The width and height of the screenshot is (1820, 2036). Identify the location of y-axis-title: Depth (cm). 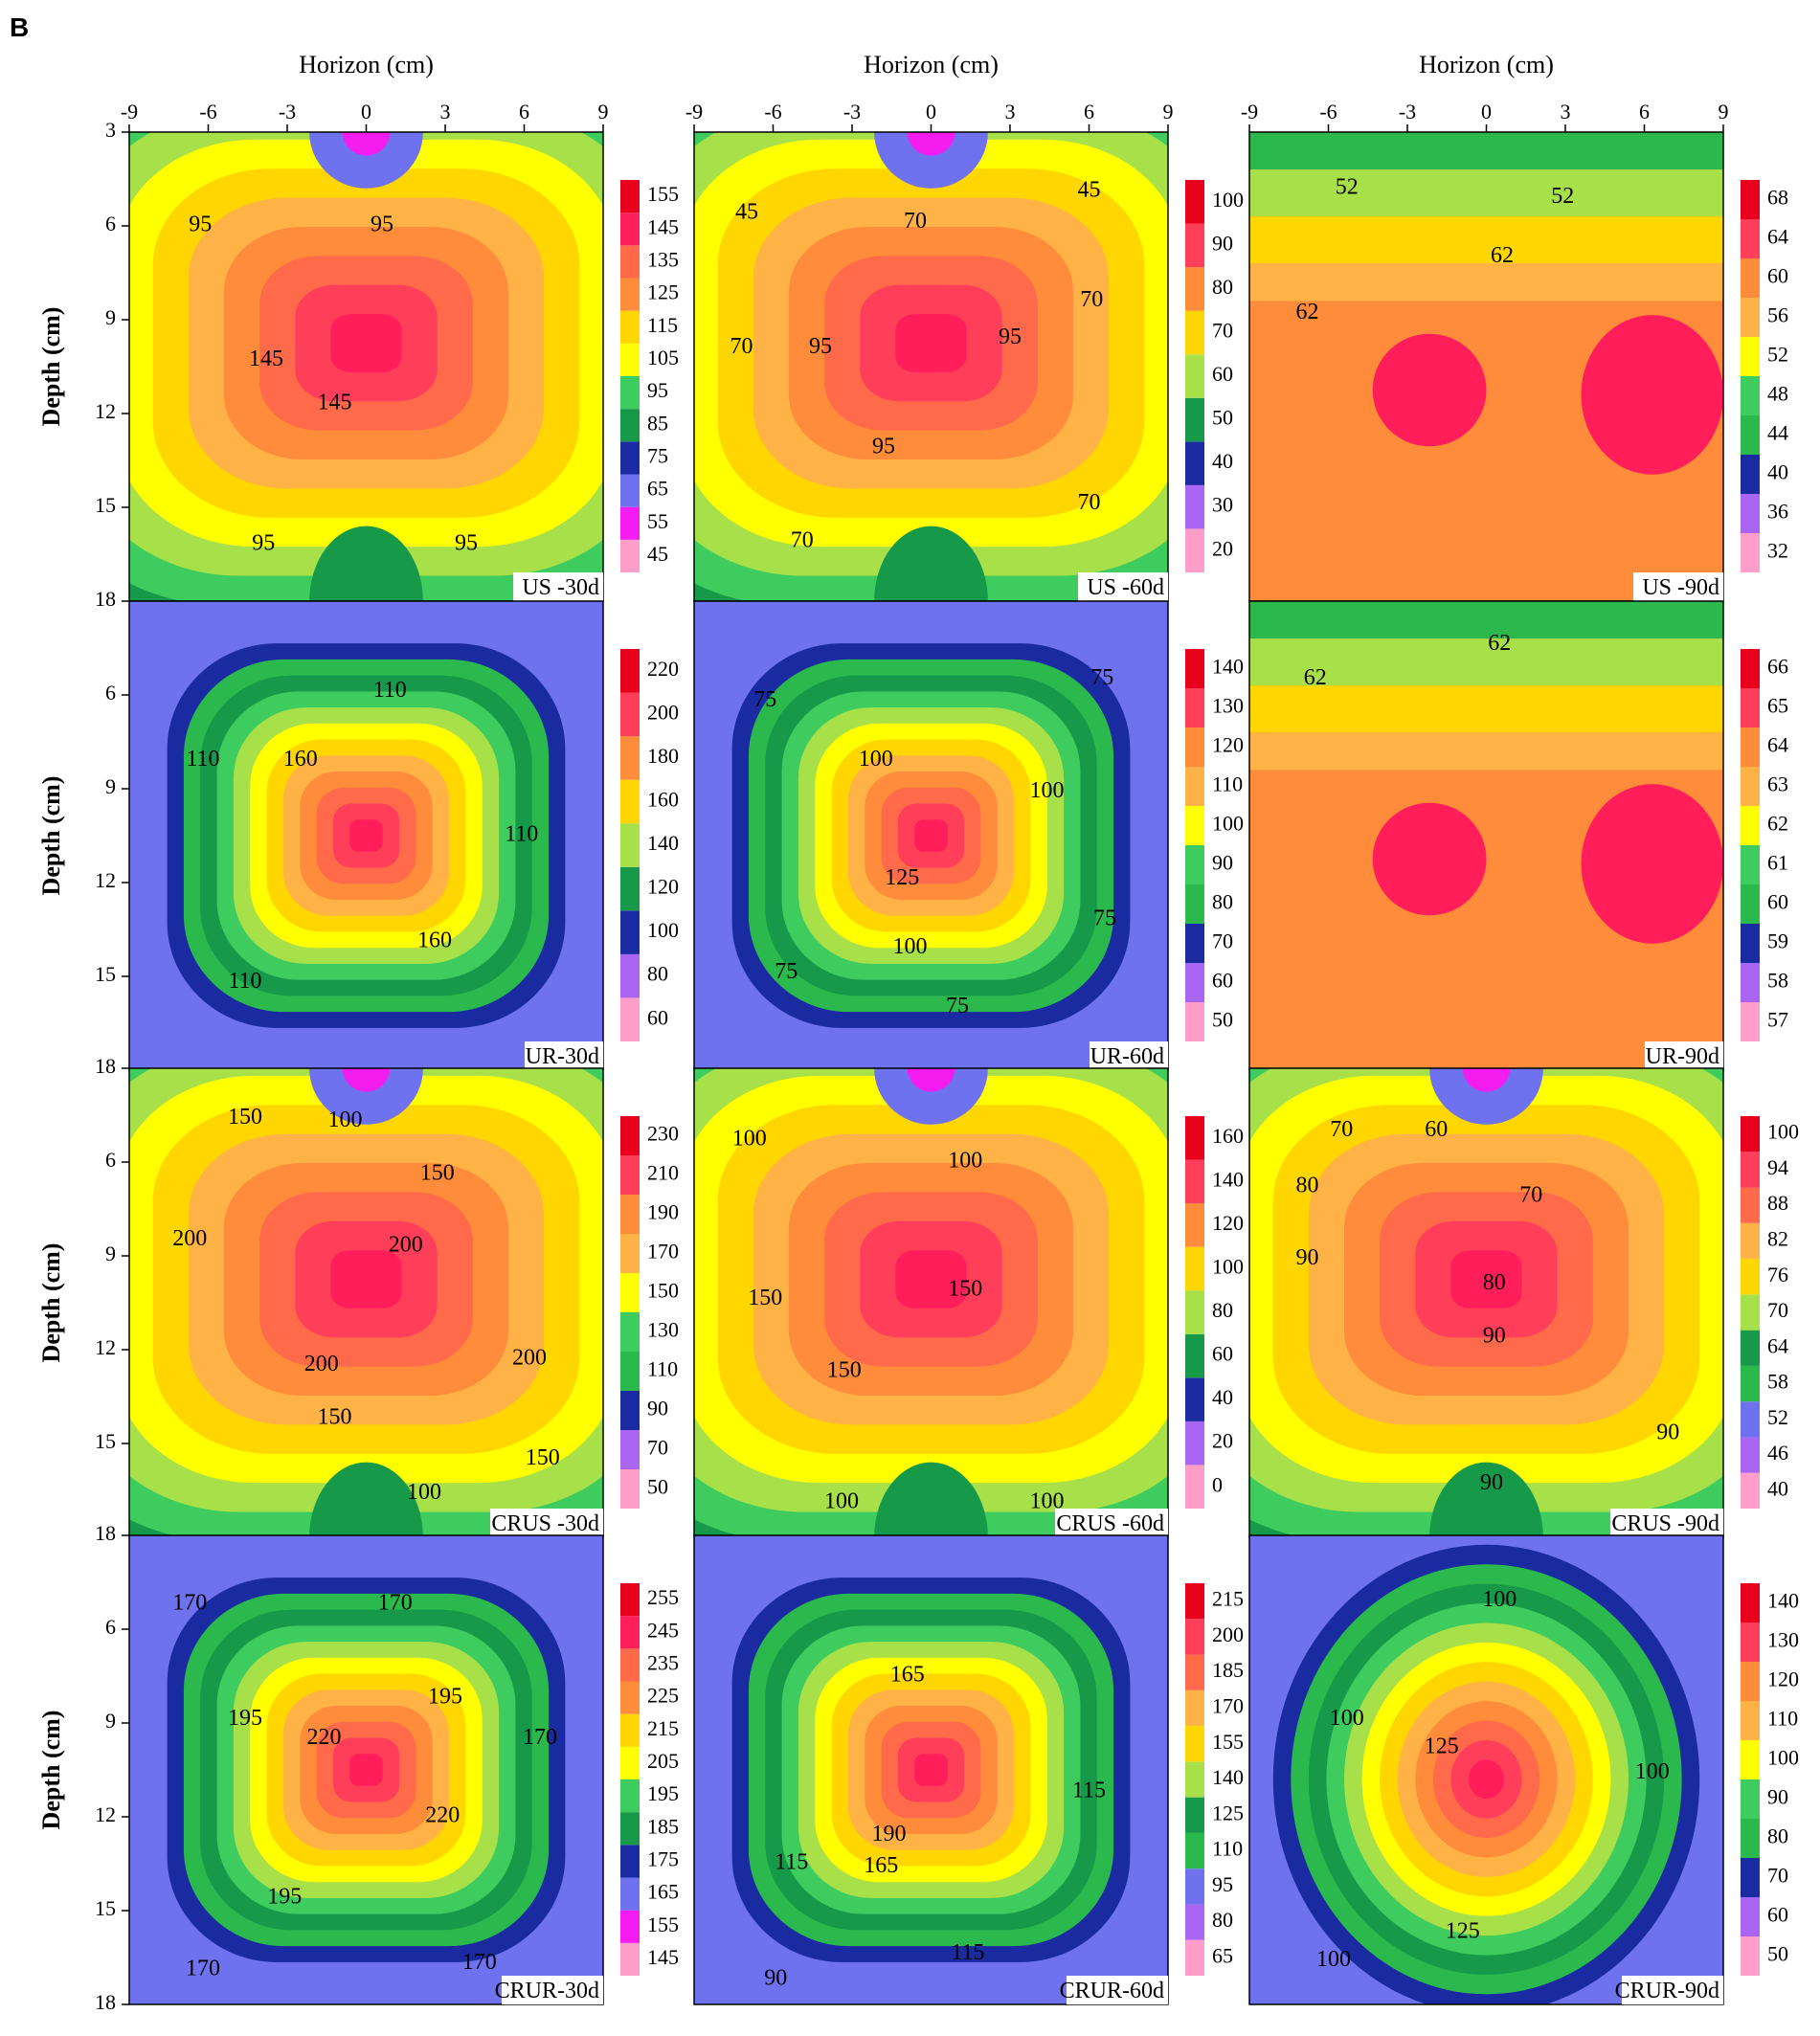
(51, 836).